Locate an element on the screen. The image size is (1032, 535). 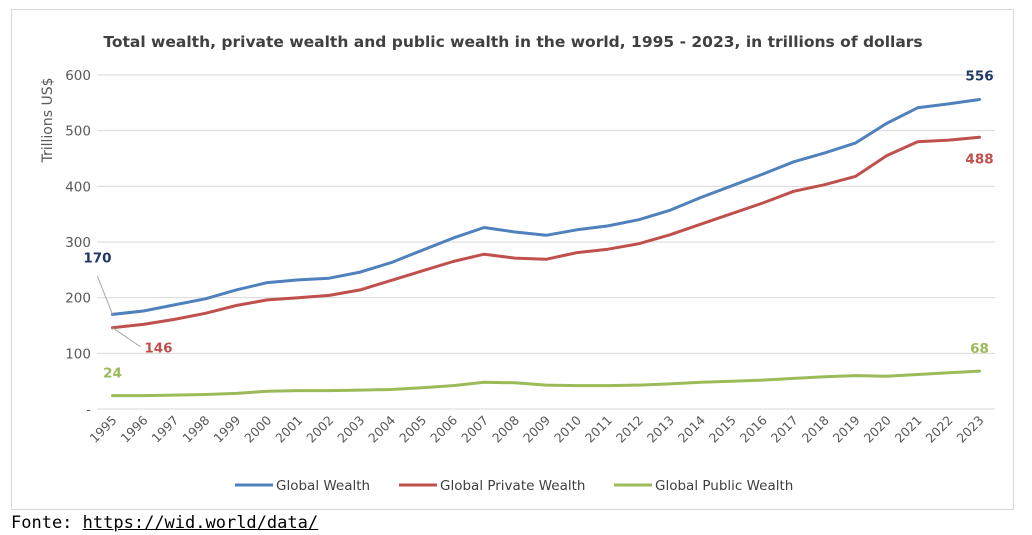
legend-label: Global Private Wealth is located at coordinates (512, 486).